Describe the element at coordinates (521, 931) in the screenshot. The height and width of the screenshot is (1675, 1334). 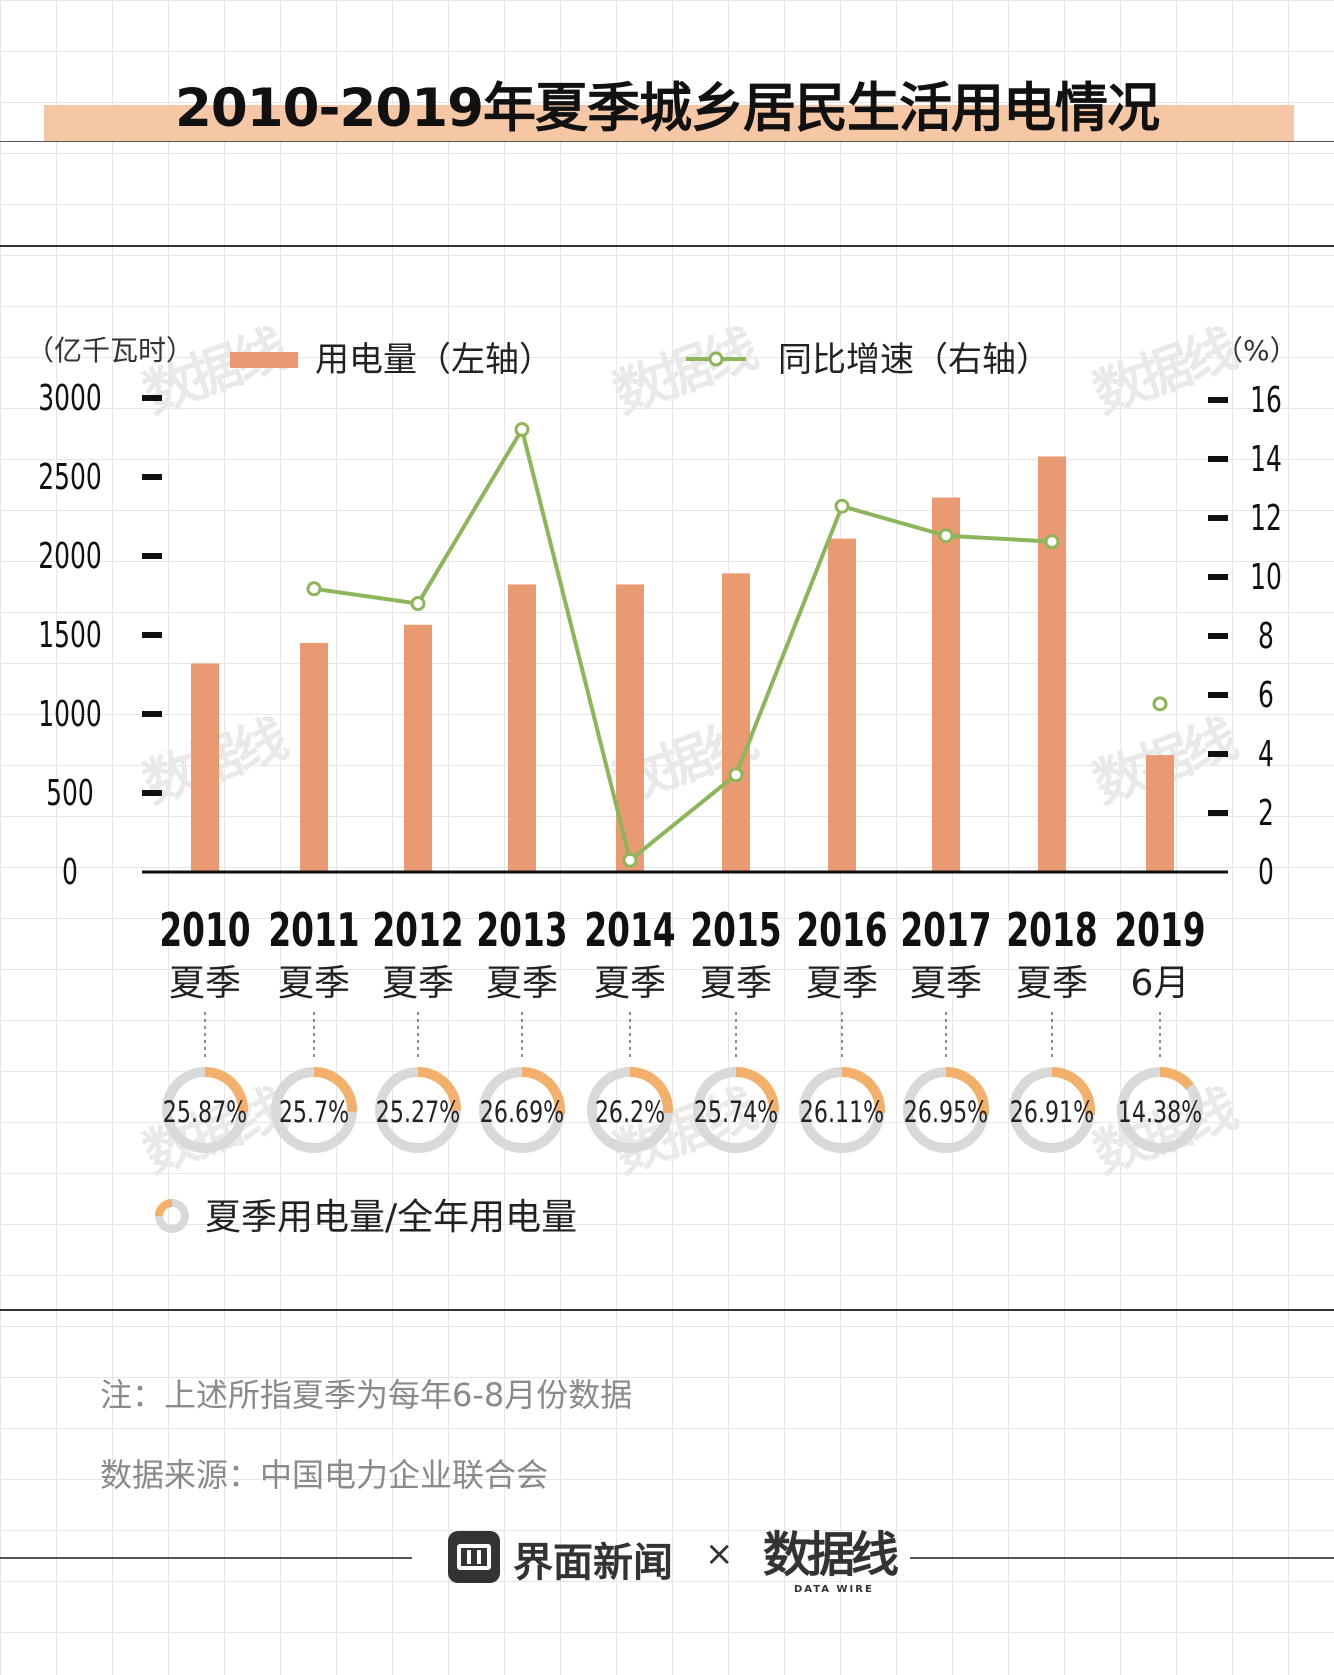
I see `x-tick-year: 2013` at that location.